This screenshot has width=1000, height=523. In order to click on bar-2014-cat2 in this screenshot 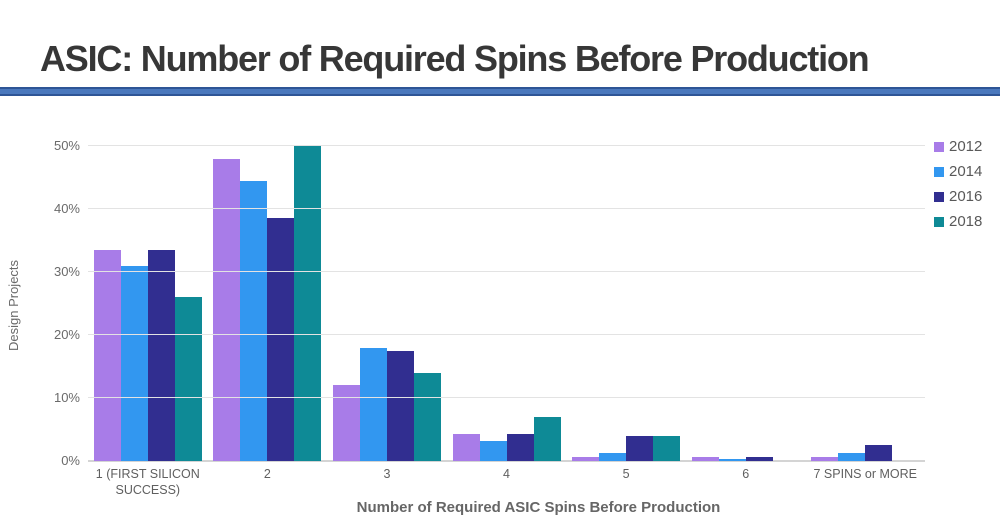, I will do `click(254, 320)`.